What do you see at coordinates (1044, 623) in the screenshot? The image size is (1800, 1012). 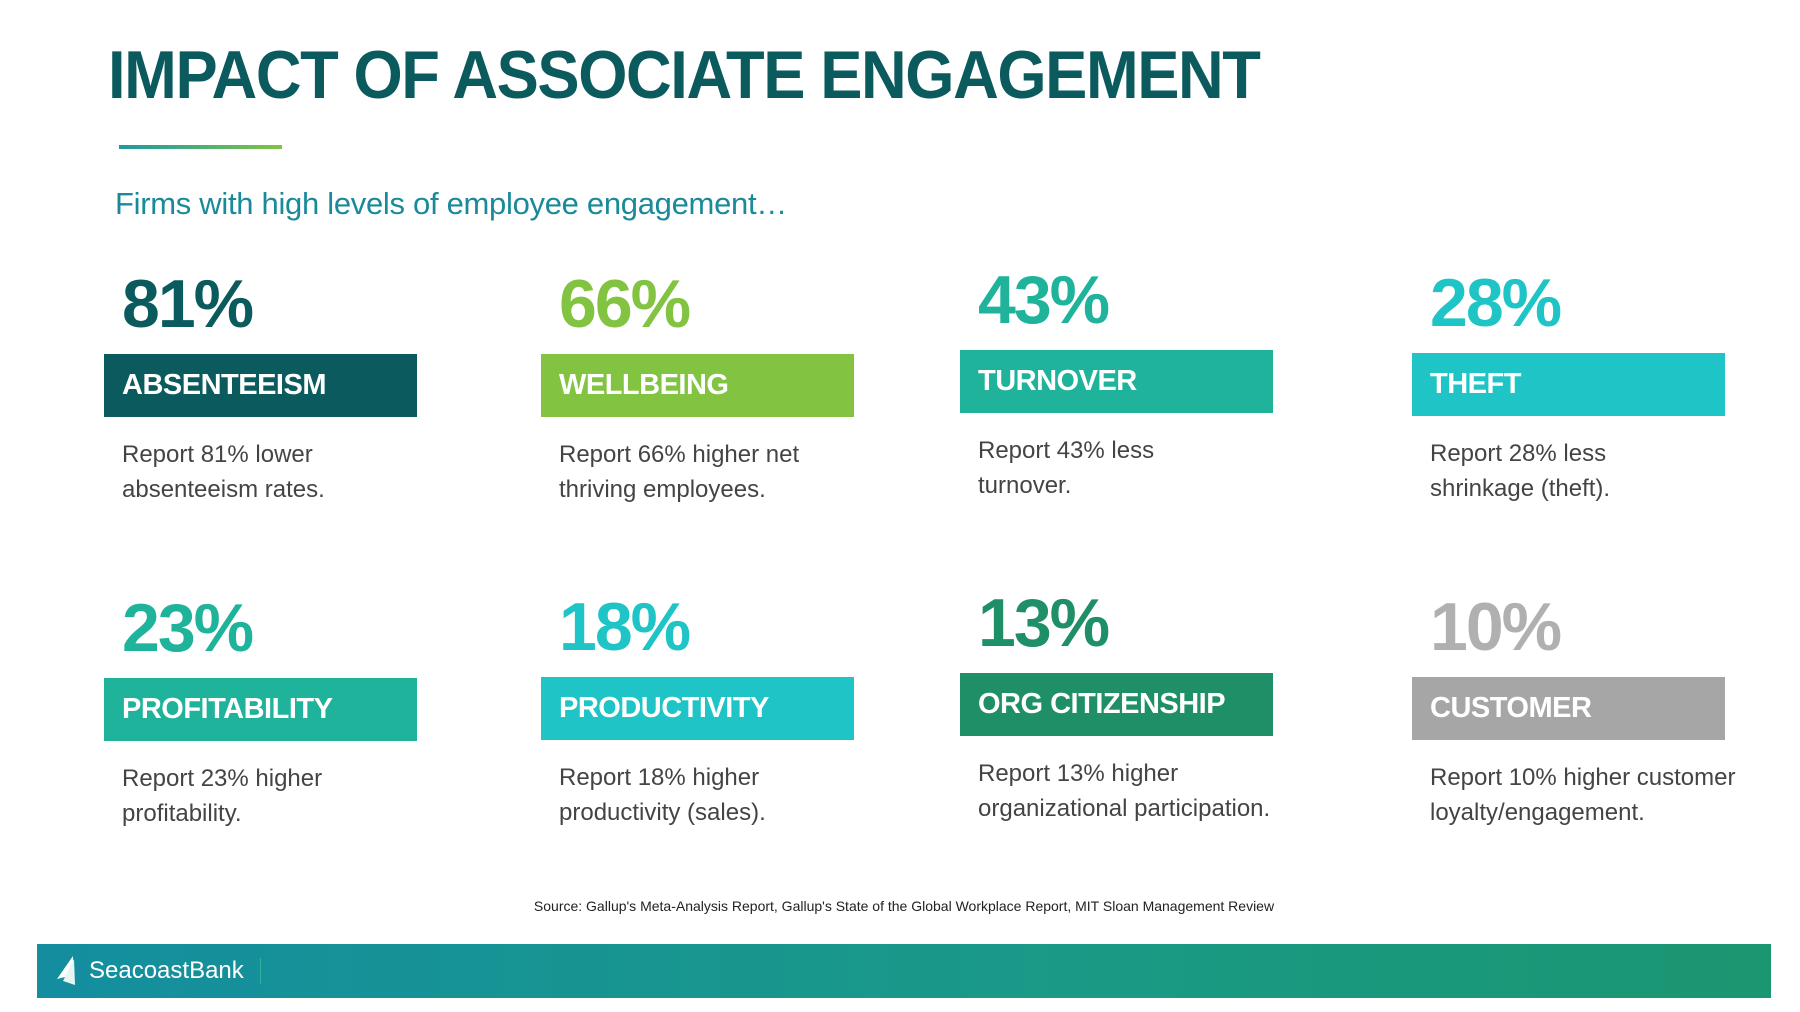 I see `stat-percent: 13%` at bounding box center [1044, 623].